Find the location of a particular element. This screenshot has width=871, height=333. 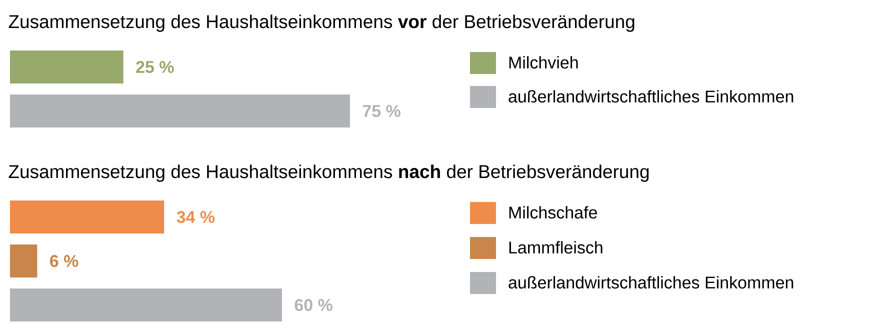

data-label: 6 % is located at coordinates (64, 261).